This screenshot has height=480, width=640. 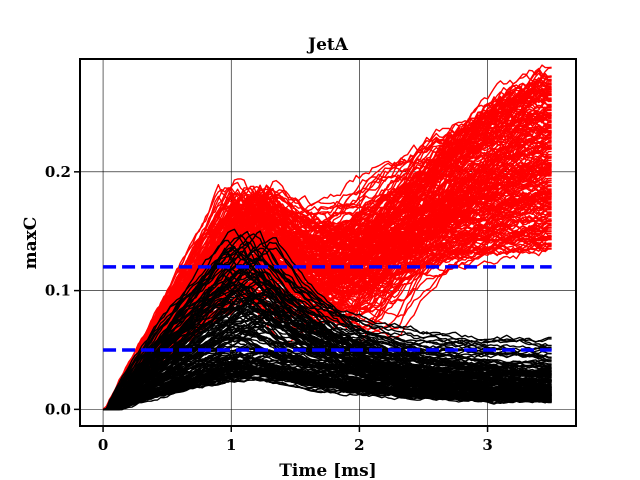 What do you see at coordinates (487, 445) in the screenshot?
I see `x-tick-label: 3` at bounding box center [487, 445].